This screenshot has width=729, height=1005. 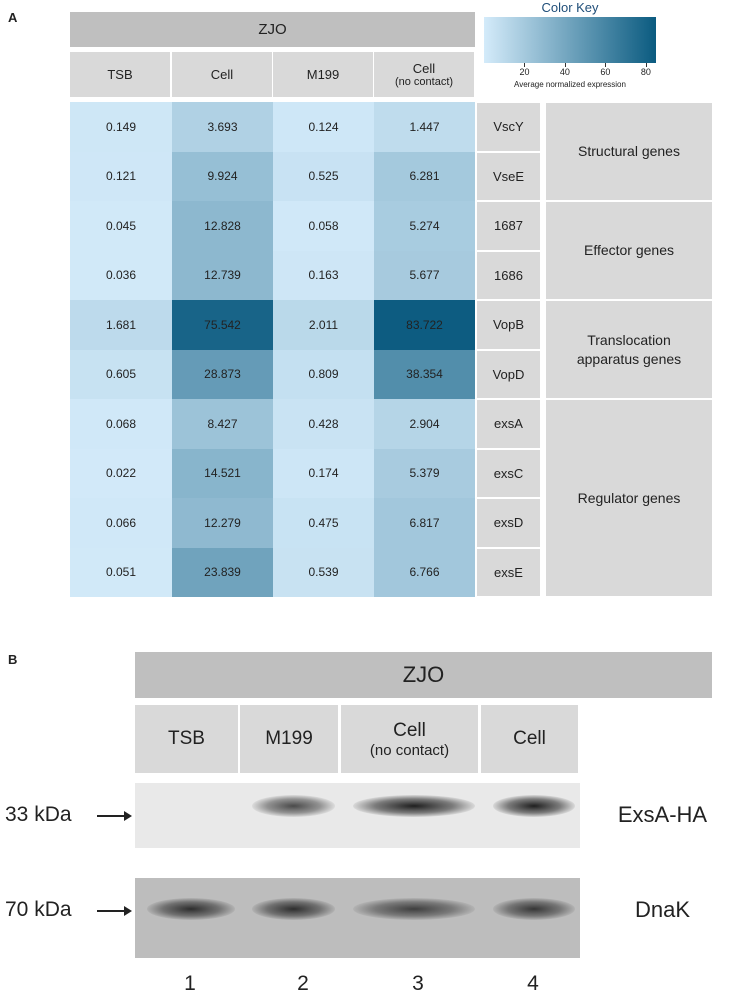 I want to click on heatmap-cell: 6.281, so click(x=424, y=176).